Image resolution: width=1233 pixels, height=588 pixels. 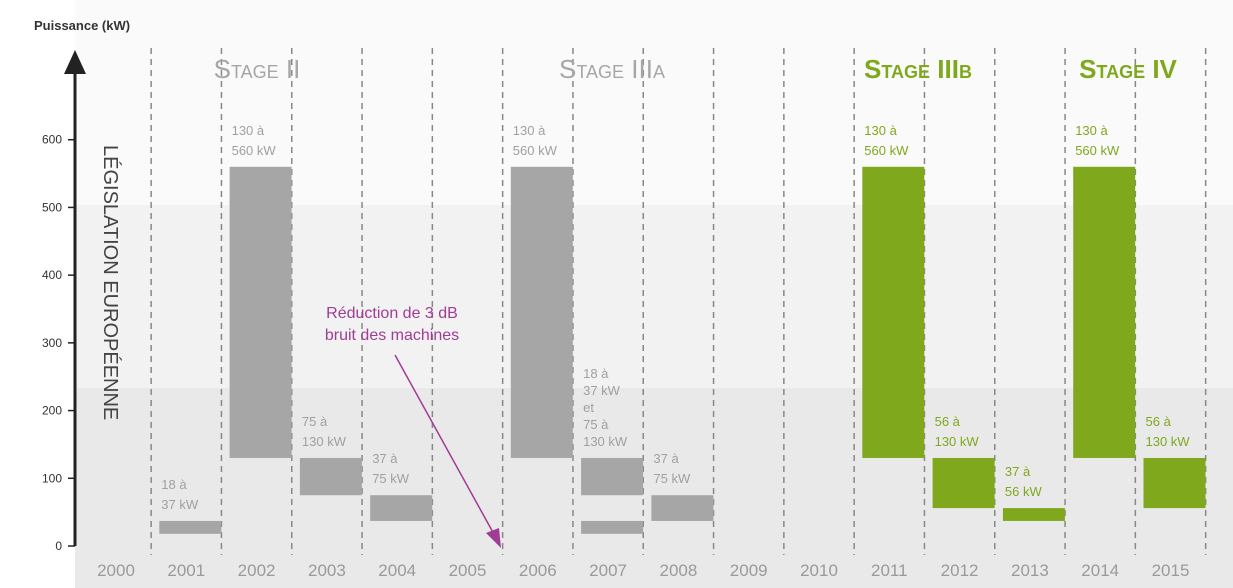 What do you see at coordinates (918, 69) in the screenshot?
I see `stage-label: Stage IIIb` at bounding box center [918, 69].